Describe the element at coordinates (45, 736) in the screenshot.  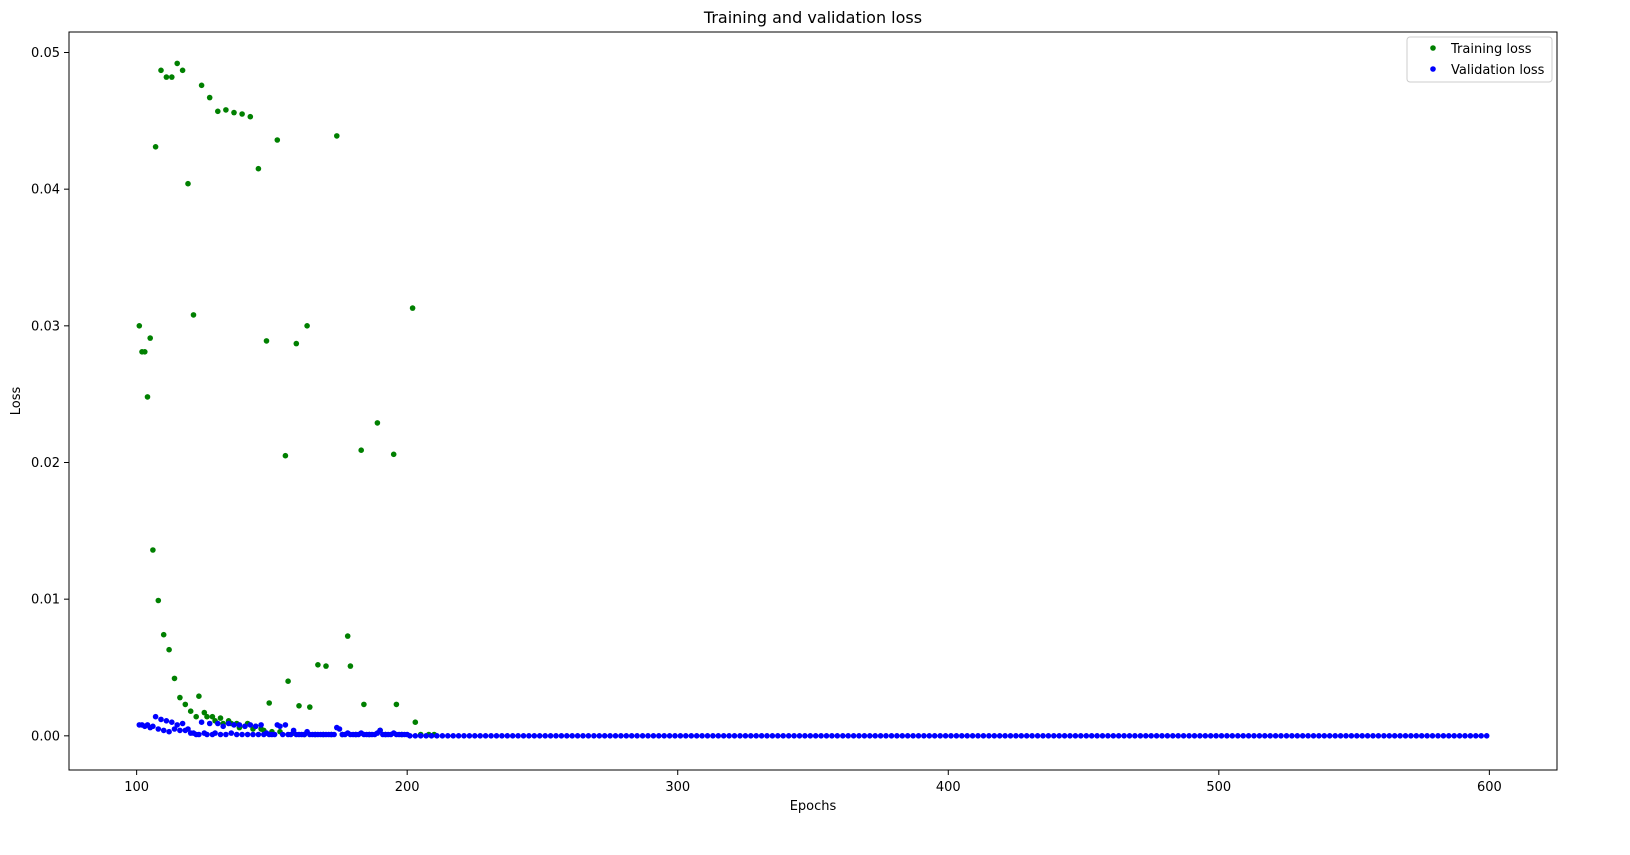
I see `y-tick-label: 0.00` at that location.